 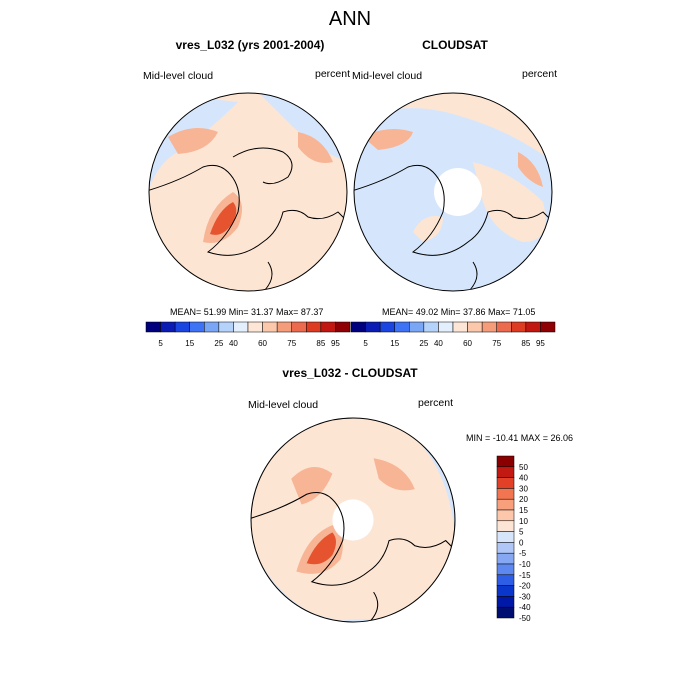 What do you see at coordinates (248, 334) in the screenshot?
I see `model-colorbar: 5 15 25 40 60 75 85 95` at bounding box center [248, 334].